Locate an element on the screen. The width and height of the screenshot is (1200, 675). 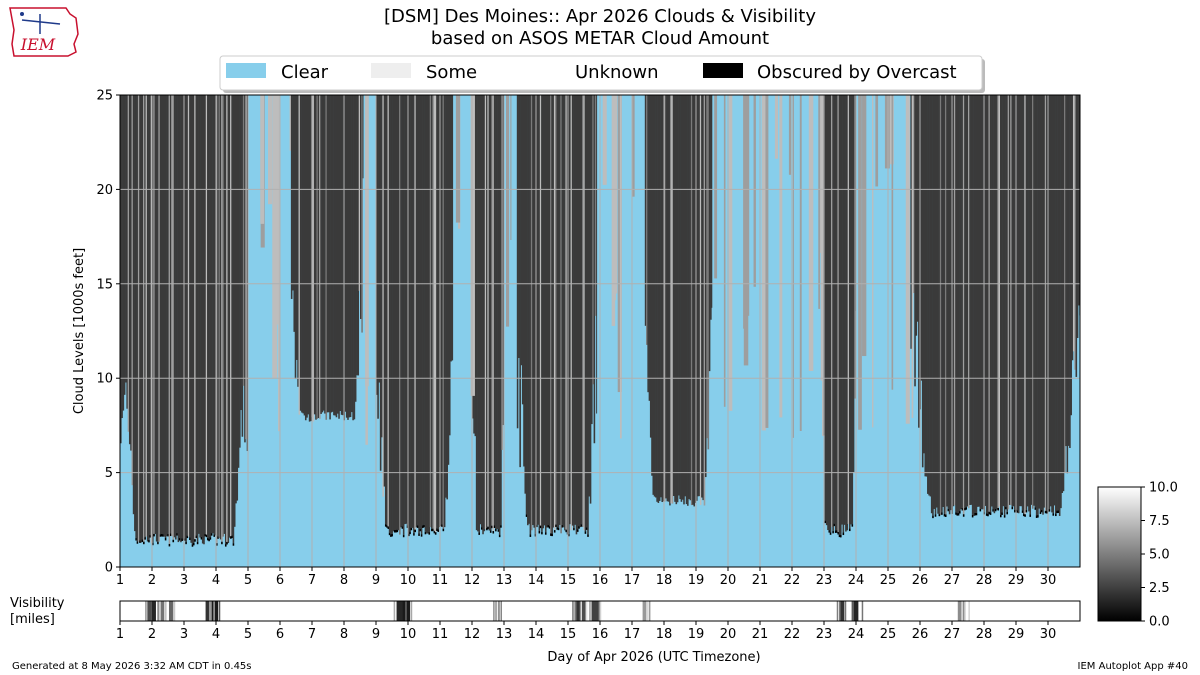
vis-x-tick-label: 28 is located at coordinates (984, 634).